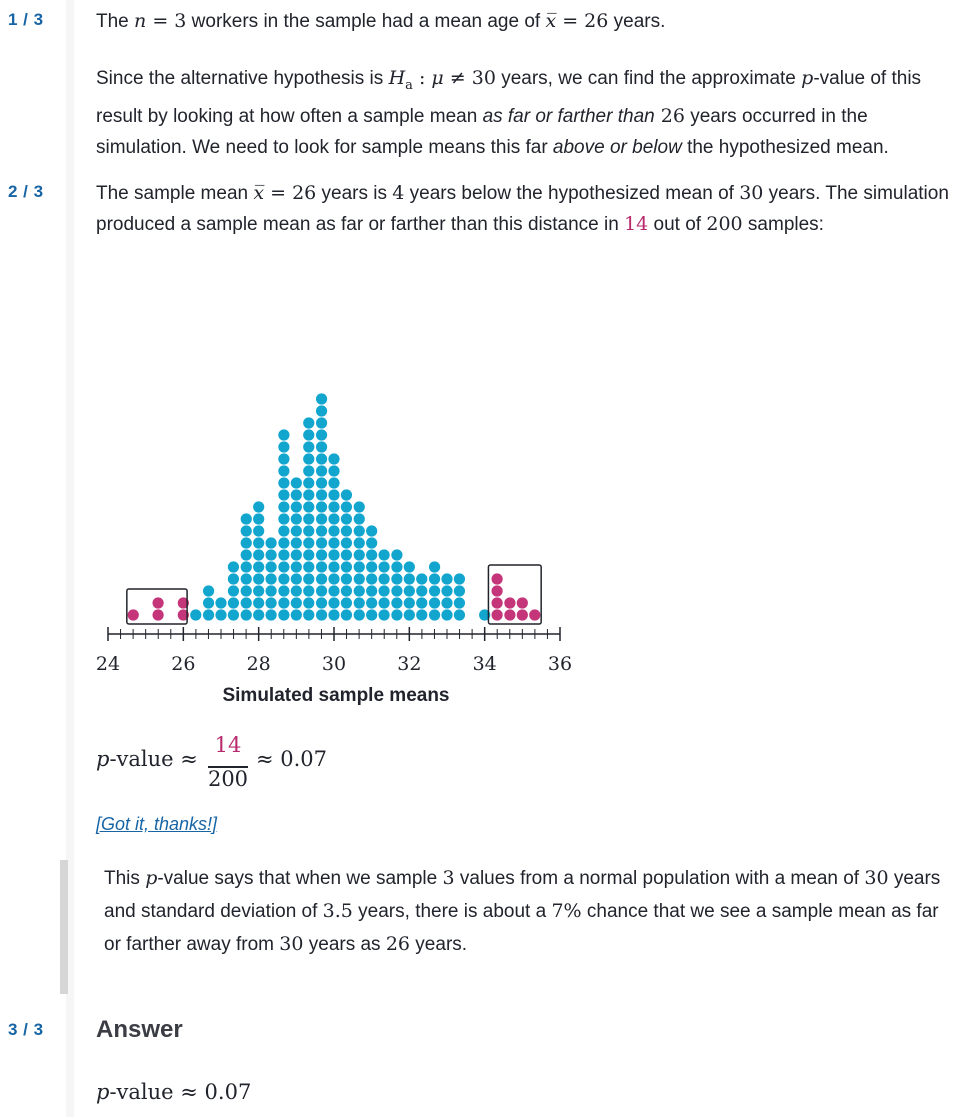  I want to click on extreme-count: 14, so click(636, 224).